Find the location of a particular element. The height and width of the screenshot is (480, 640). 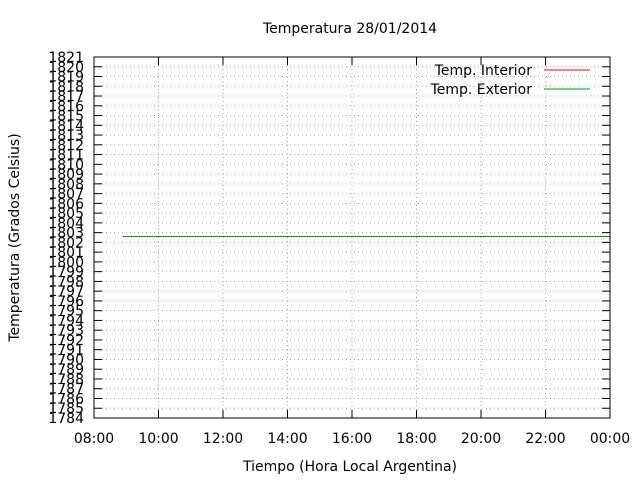

x-tick-label: 14:00 is located at coordinates (287, 439).